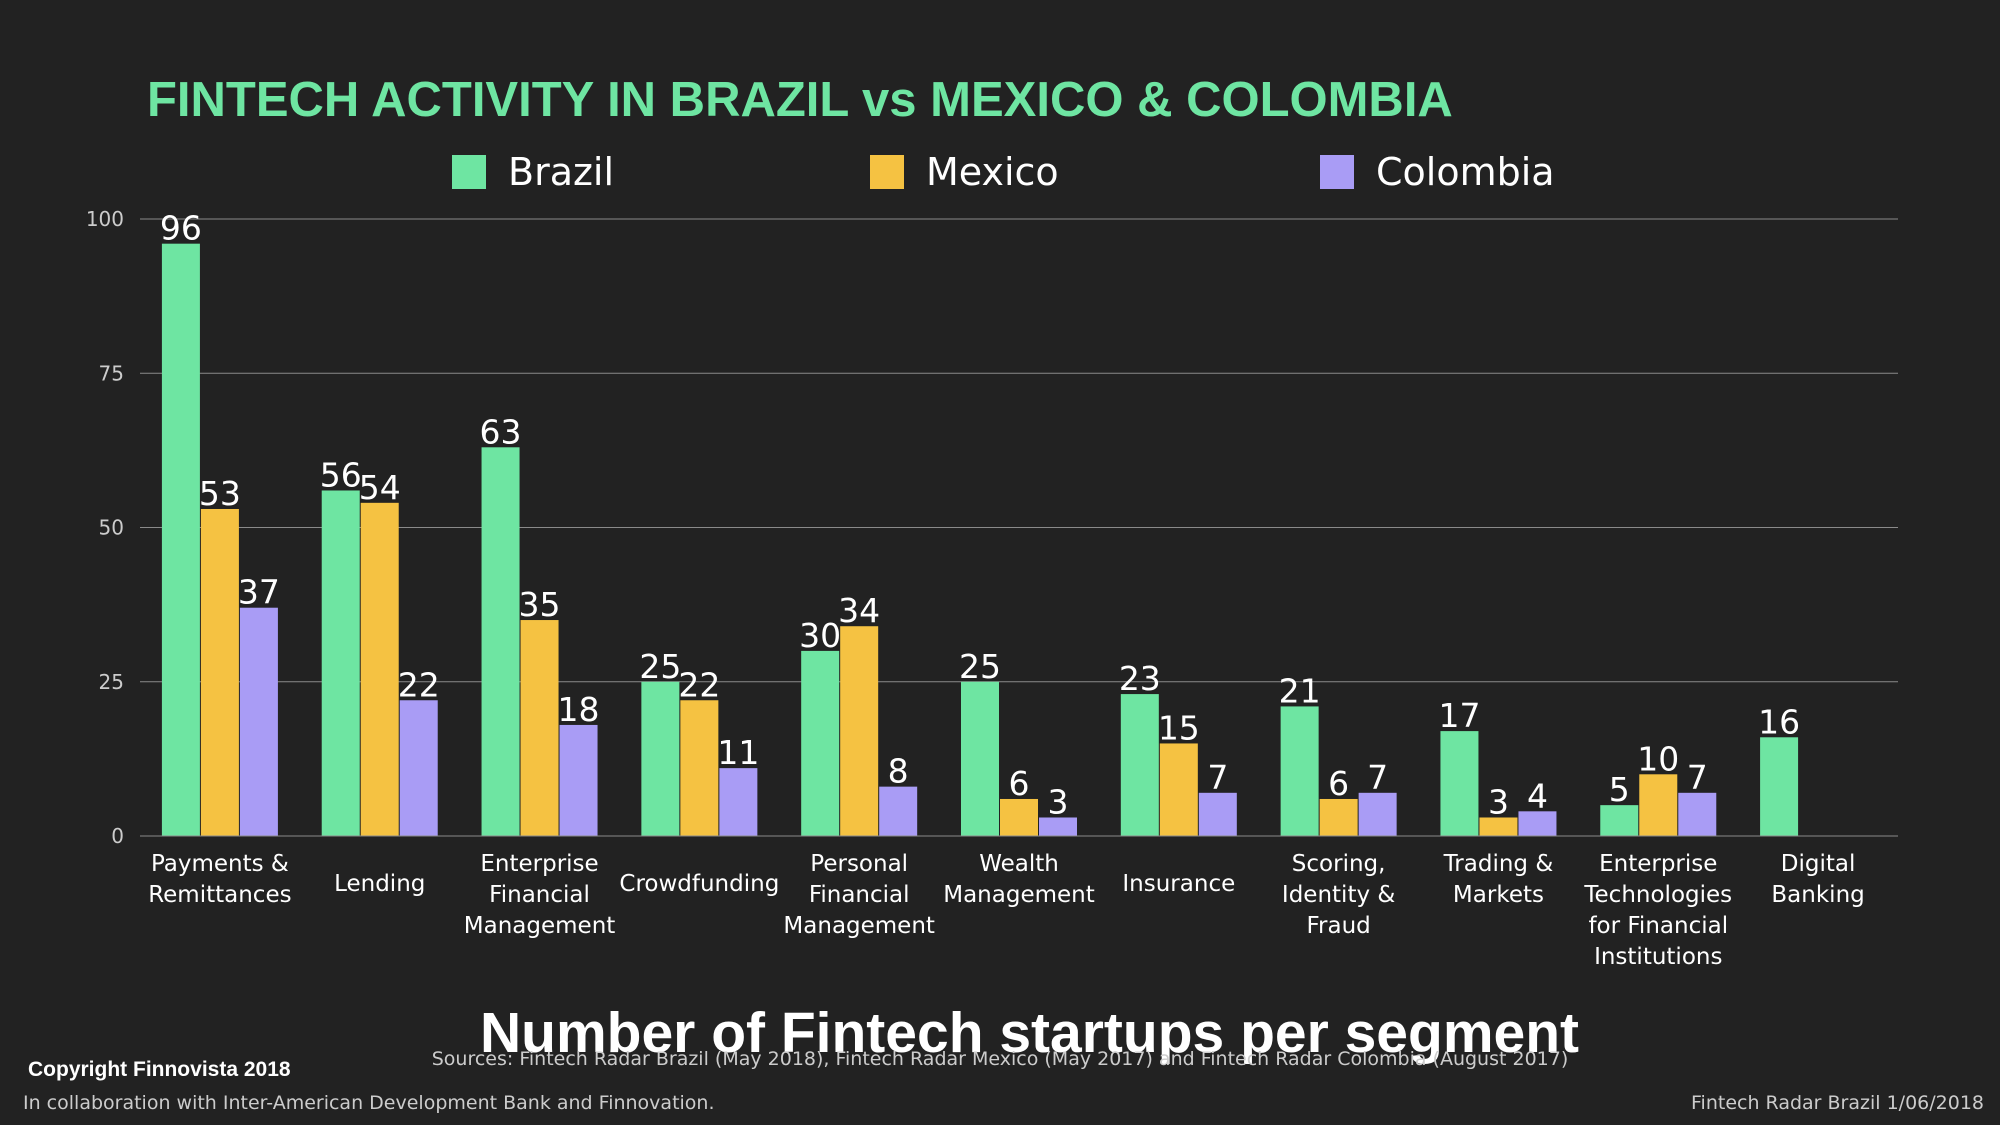 The height and width of the screenshot is (1125, 2000). Describe the element at coordinates (561, 172) in the screenshot. I see `legend-label-brazil: Brazil` at that location.